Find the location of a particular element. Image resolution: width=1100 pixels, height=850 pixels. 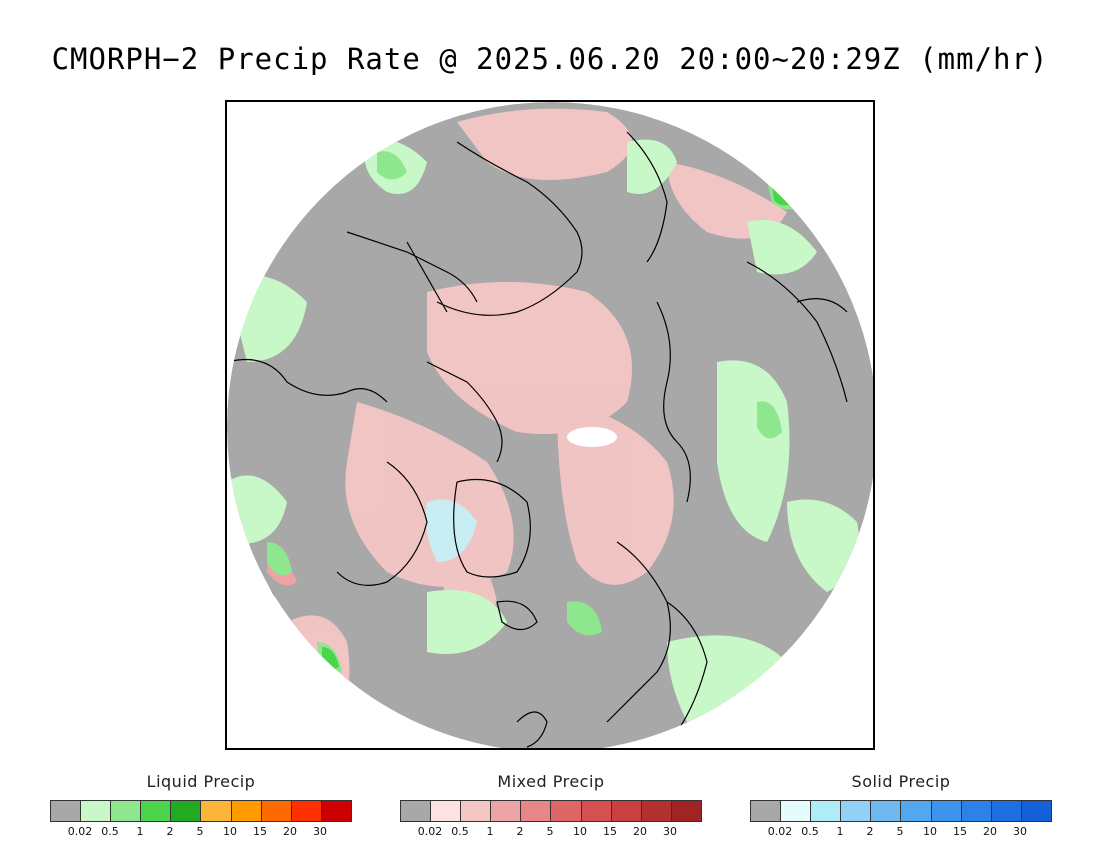

legend-solid-colorbar is located at coordinates (901, 811).